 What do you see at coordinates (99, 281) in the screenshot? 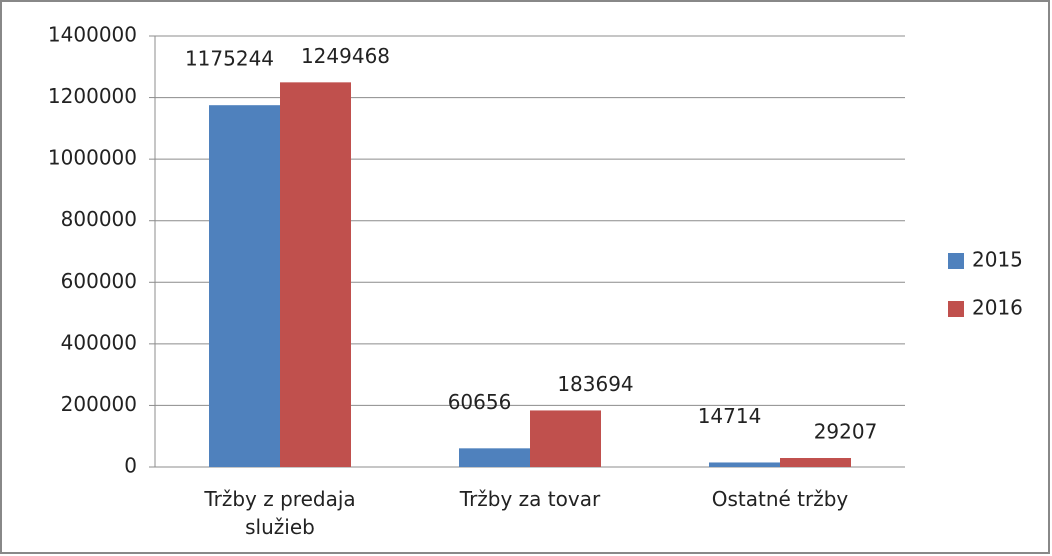
I see `y-tick-label: 600000` at bounding box center [99, 281].